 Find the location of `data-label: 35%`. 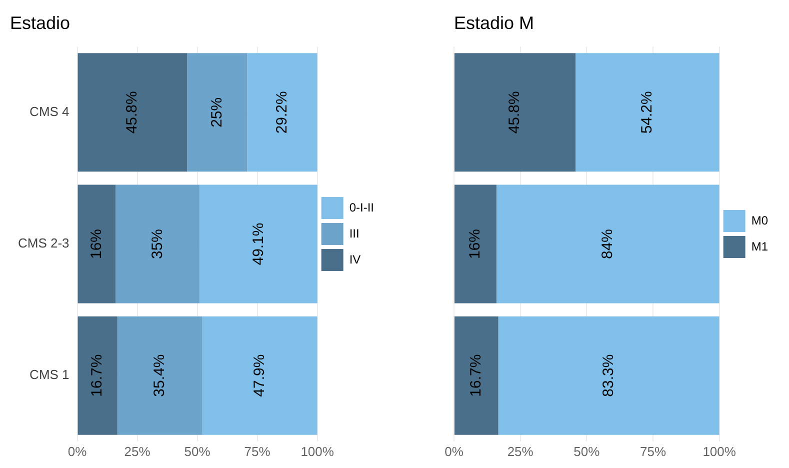

data-label: 35% is located at coordinates (157, 244).